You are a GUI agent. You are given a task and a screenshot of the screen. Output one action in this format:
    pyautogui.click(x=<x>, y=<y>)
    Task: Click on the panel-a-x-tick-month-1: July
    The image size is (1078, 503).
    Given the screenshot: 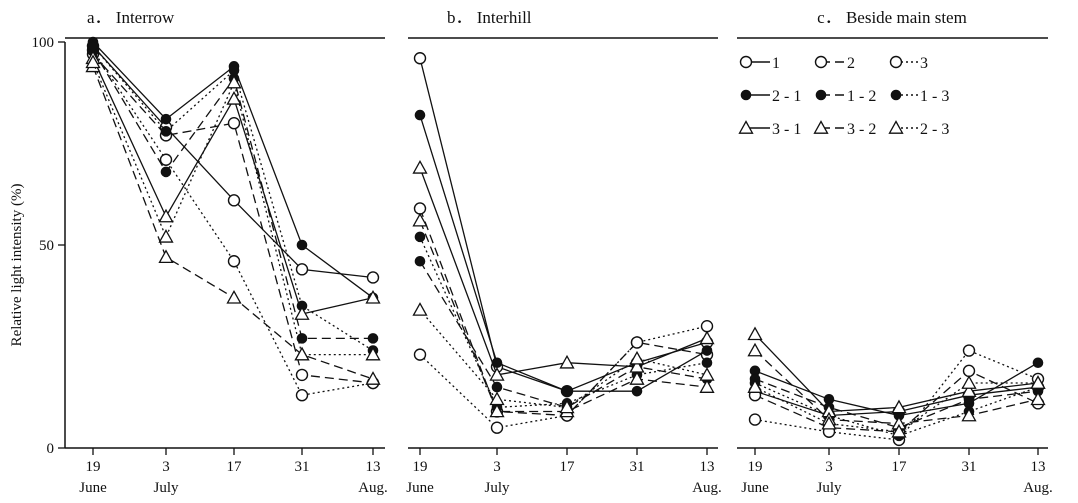 What is the action you would take?
    pyautogui.click(x=166, y=488)
    